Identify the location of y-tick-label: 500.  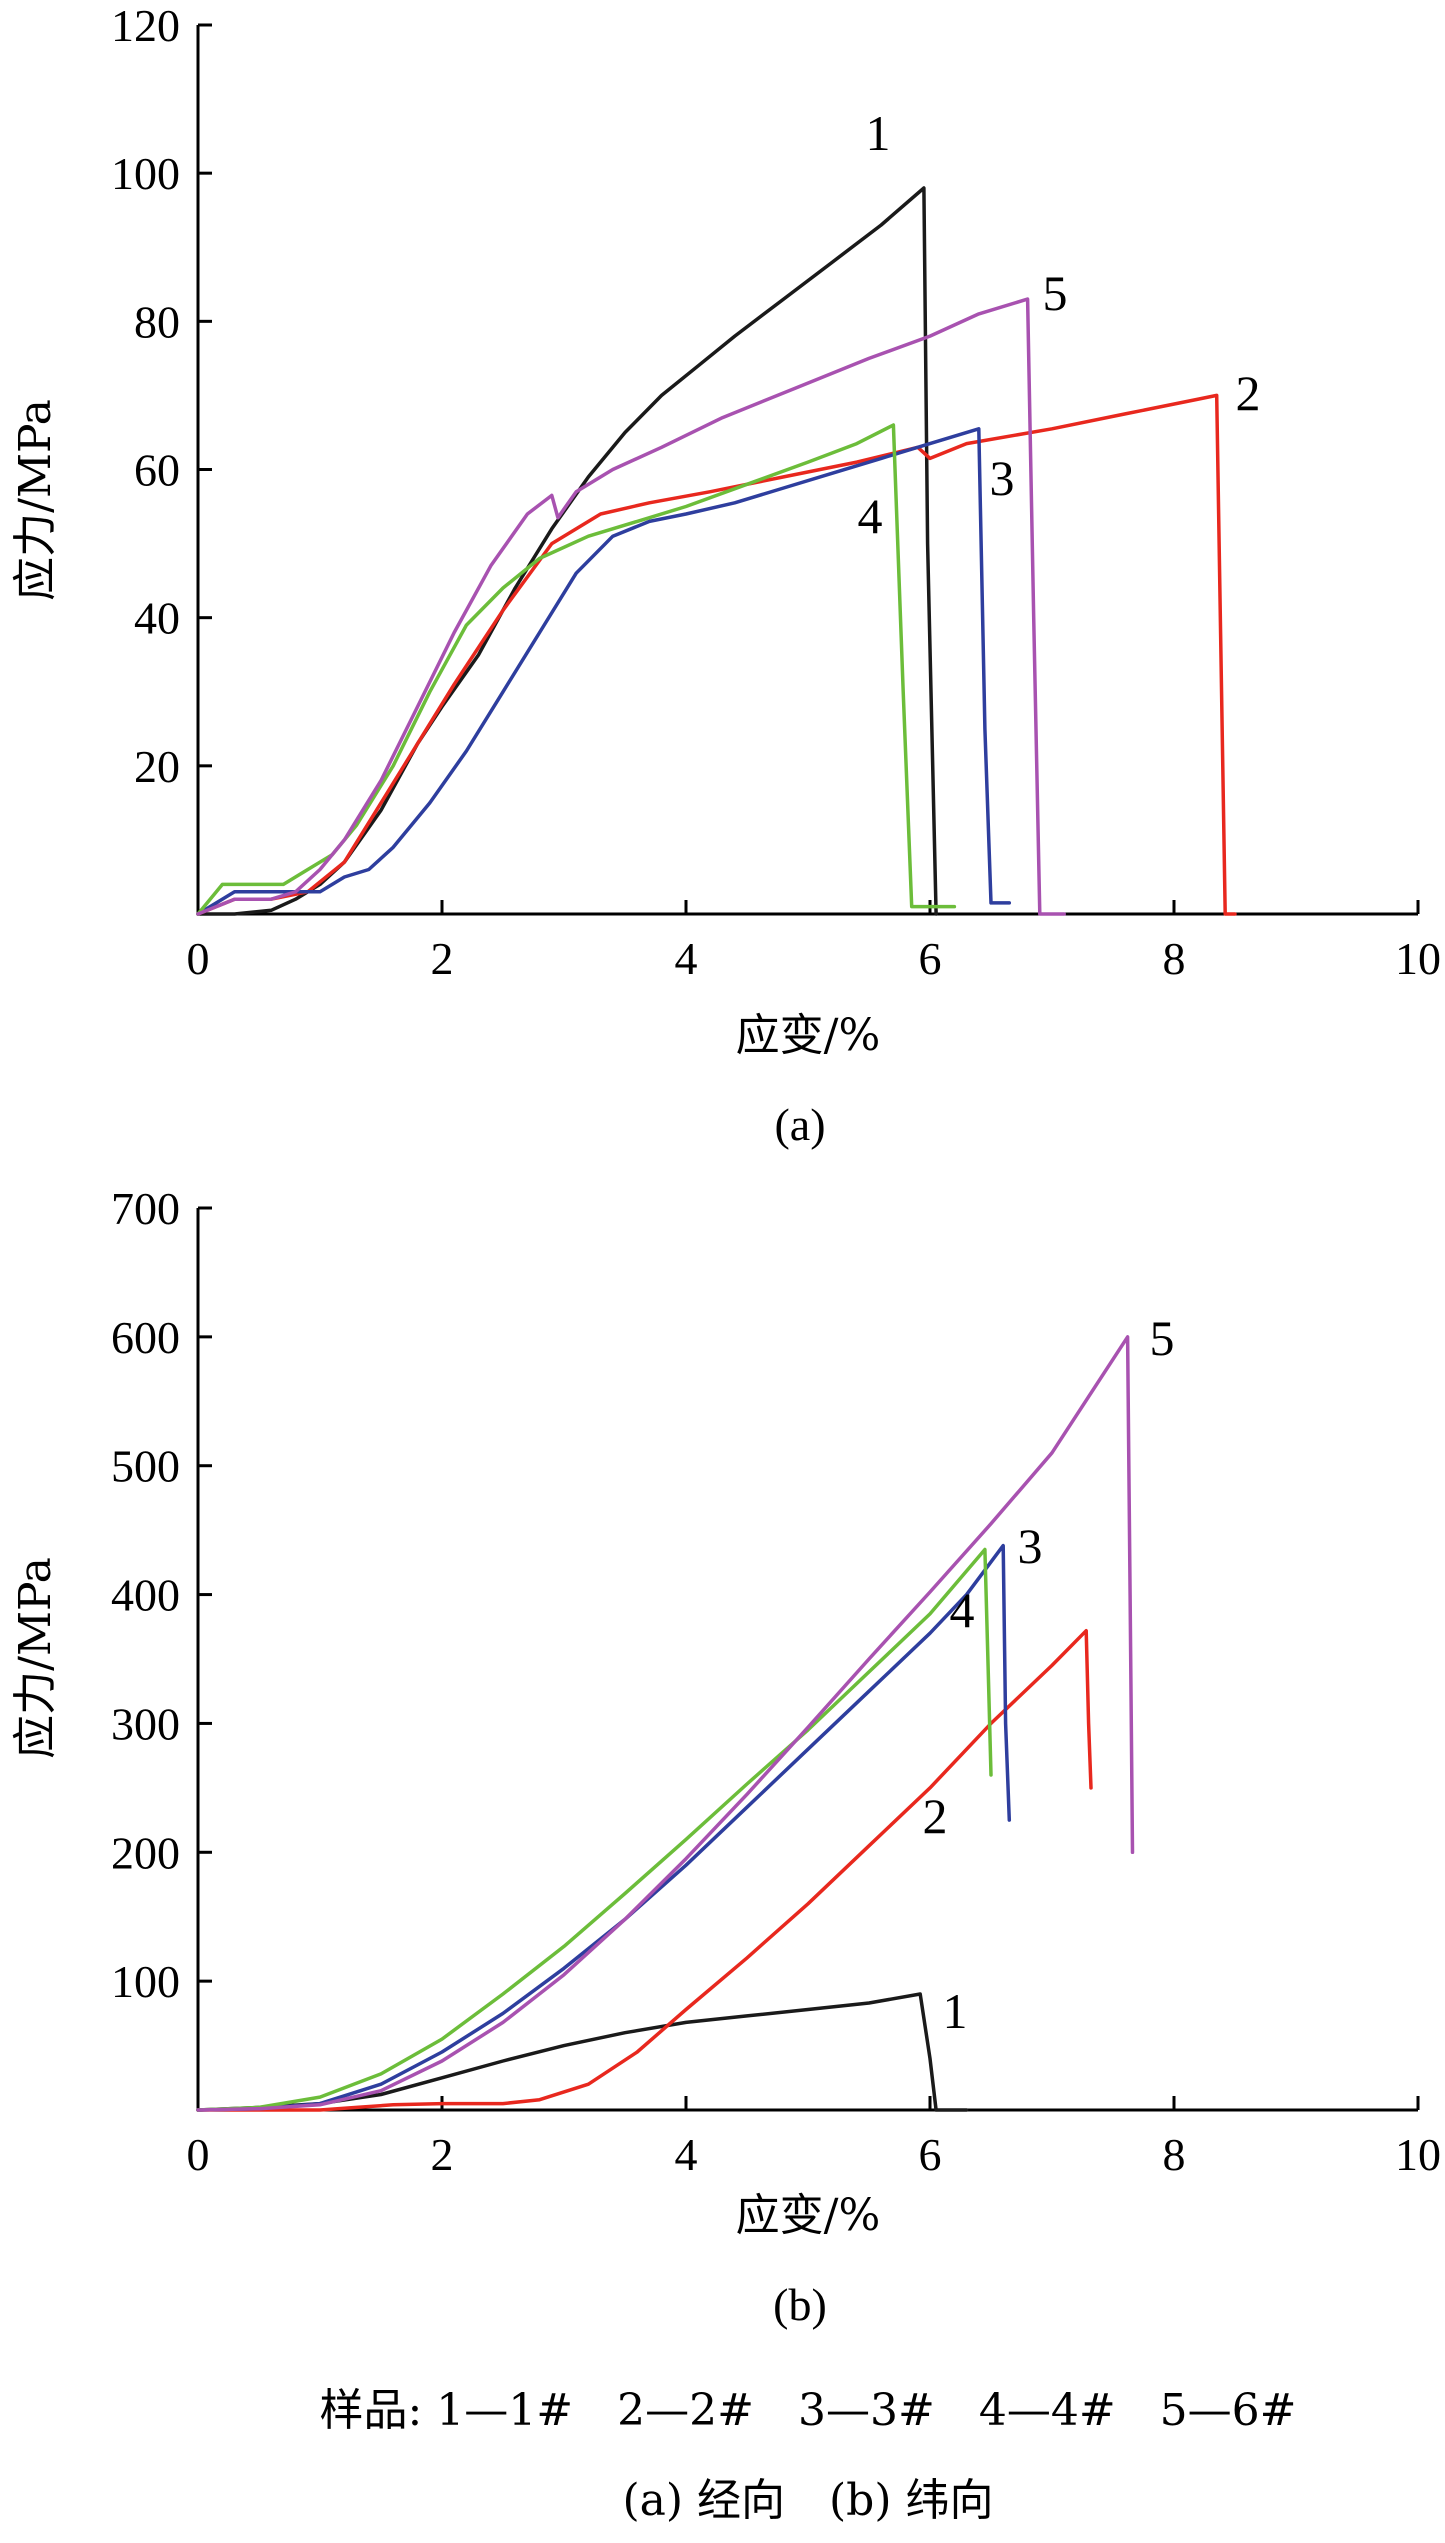
(145, 1466).